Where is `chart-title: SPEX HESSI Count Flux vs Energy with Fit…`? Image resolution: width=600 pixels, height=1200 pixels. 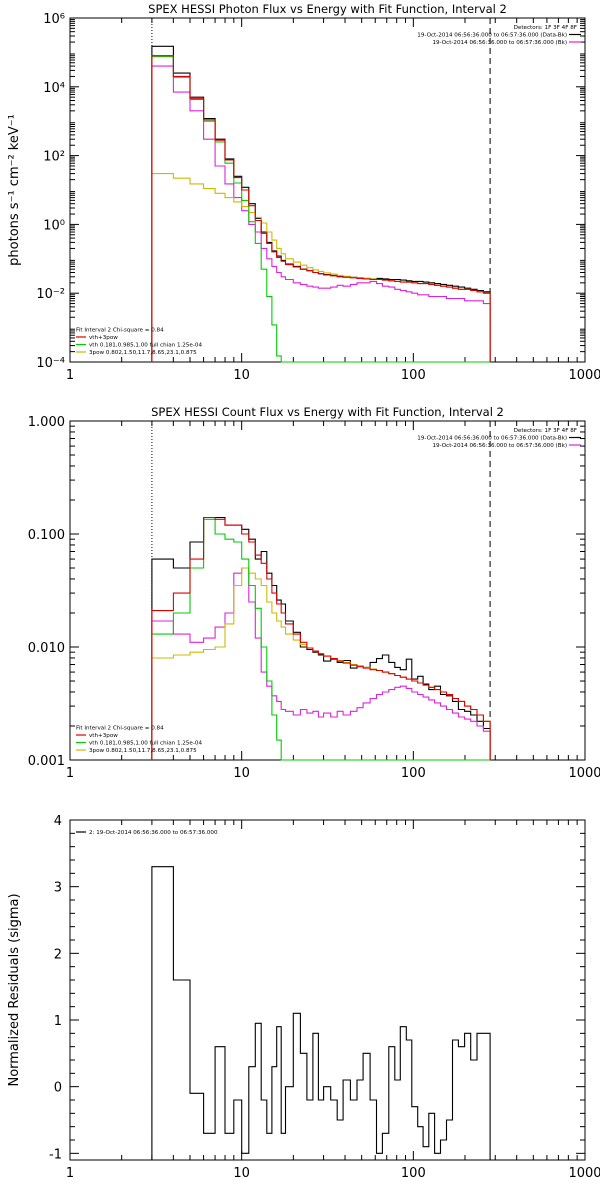
chart-title: SPEX HESSI Count Flux vs Energy with Fit… is located at coordinates (327, 412).